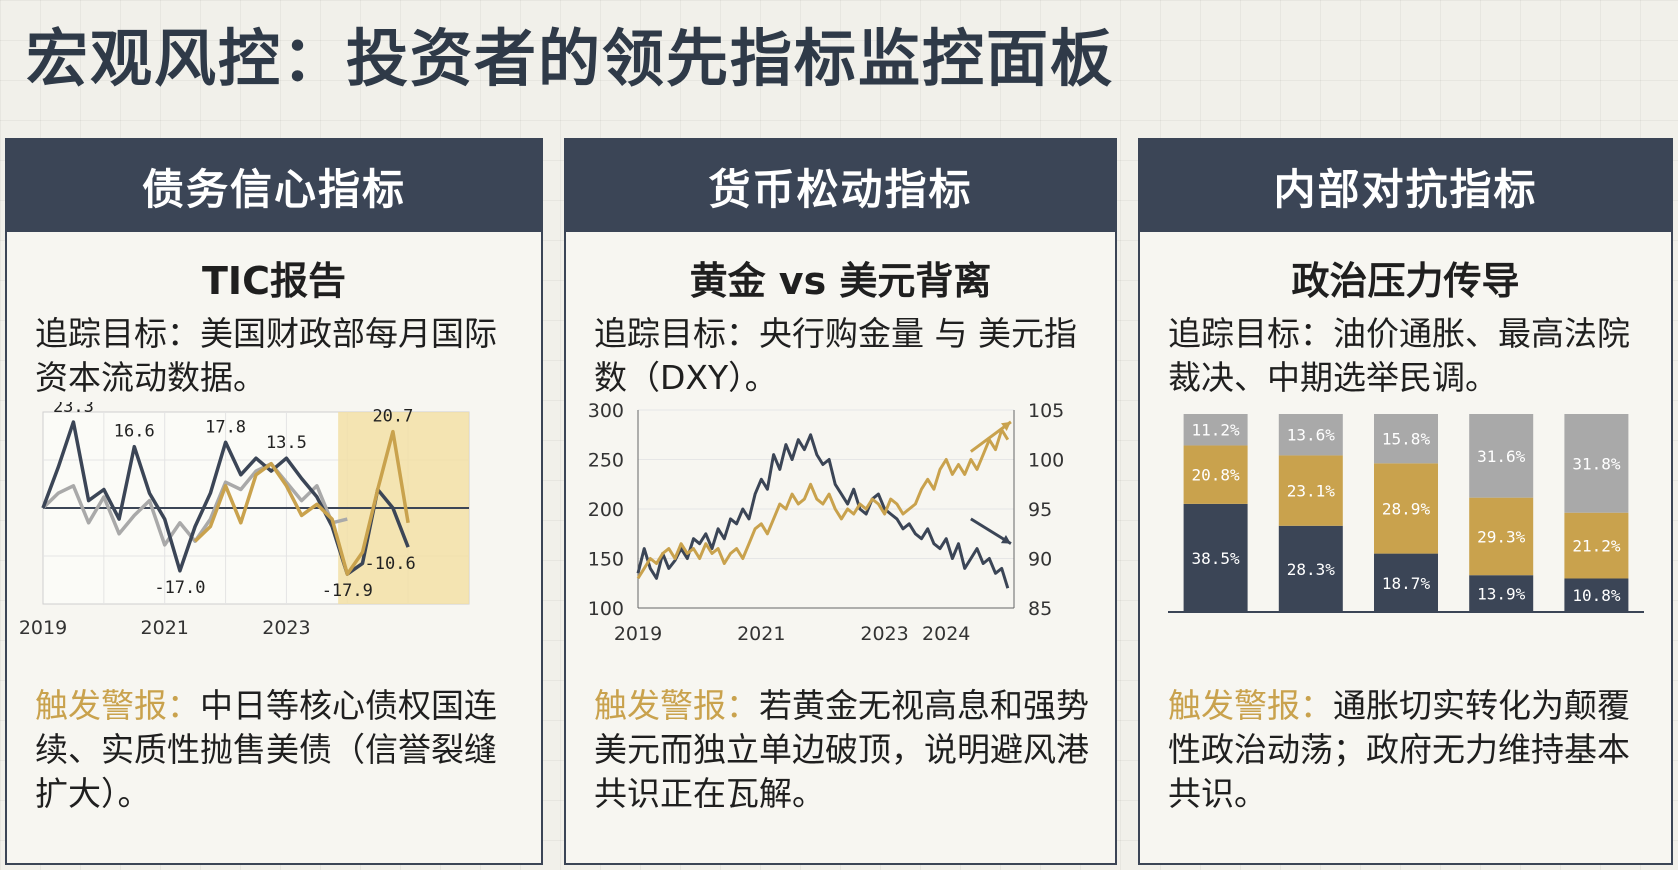 Image resolution: width=1678 pixels, height=870 pixels. What do you see at coordinates (179, 588) in the screenshot?
I see `data-label: -17.0` at bounding box center [179, 588].